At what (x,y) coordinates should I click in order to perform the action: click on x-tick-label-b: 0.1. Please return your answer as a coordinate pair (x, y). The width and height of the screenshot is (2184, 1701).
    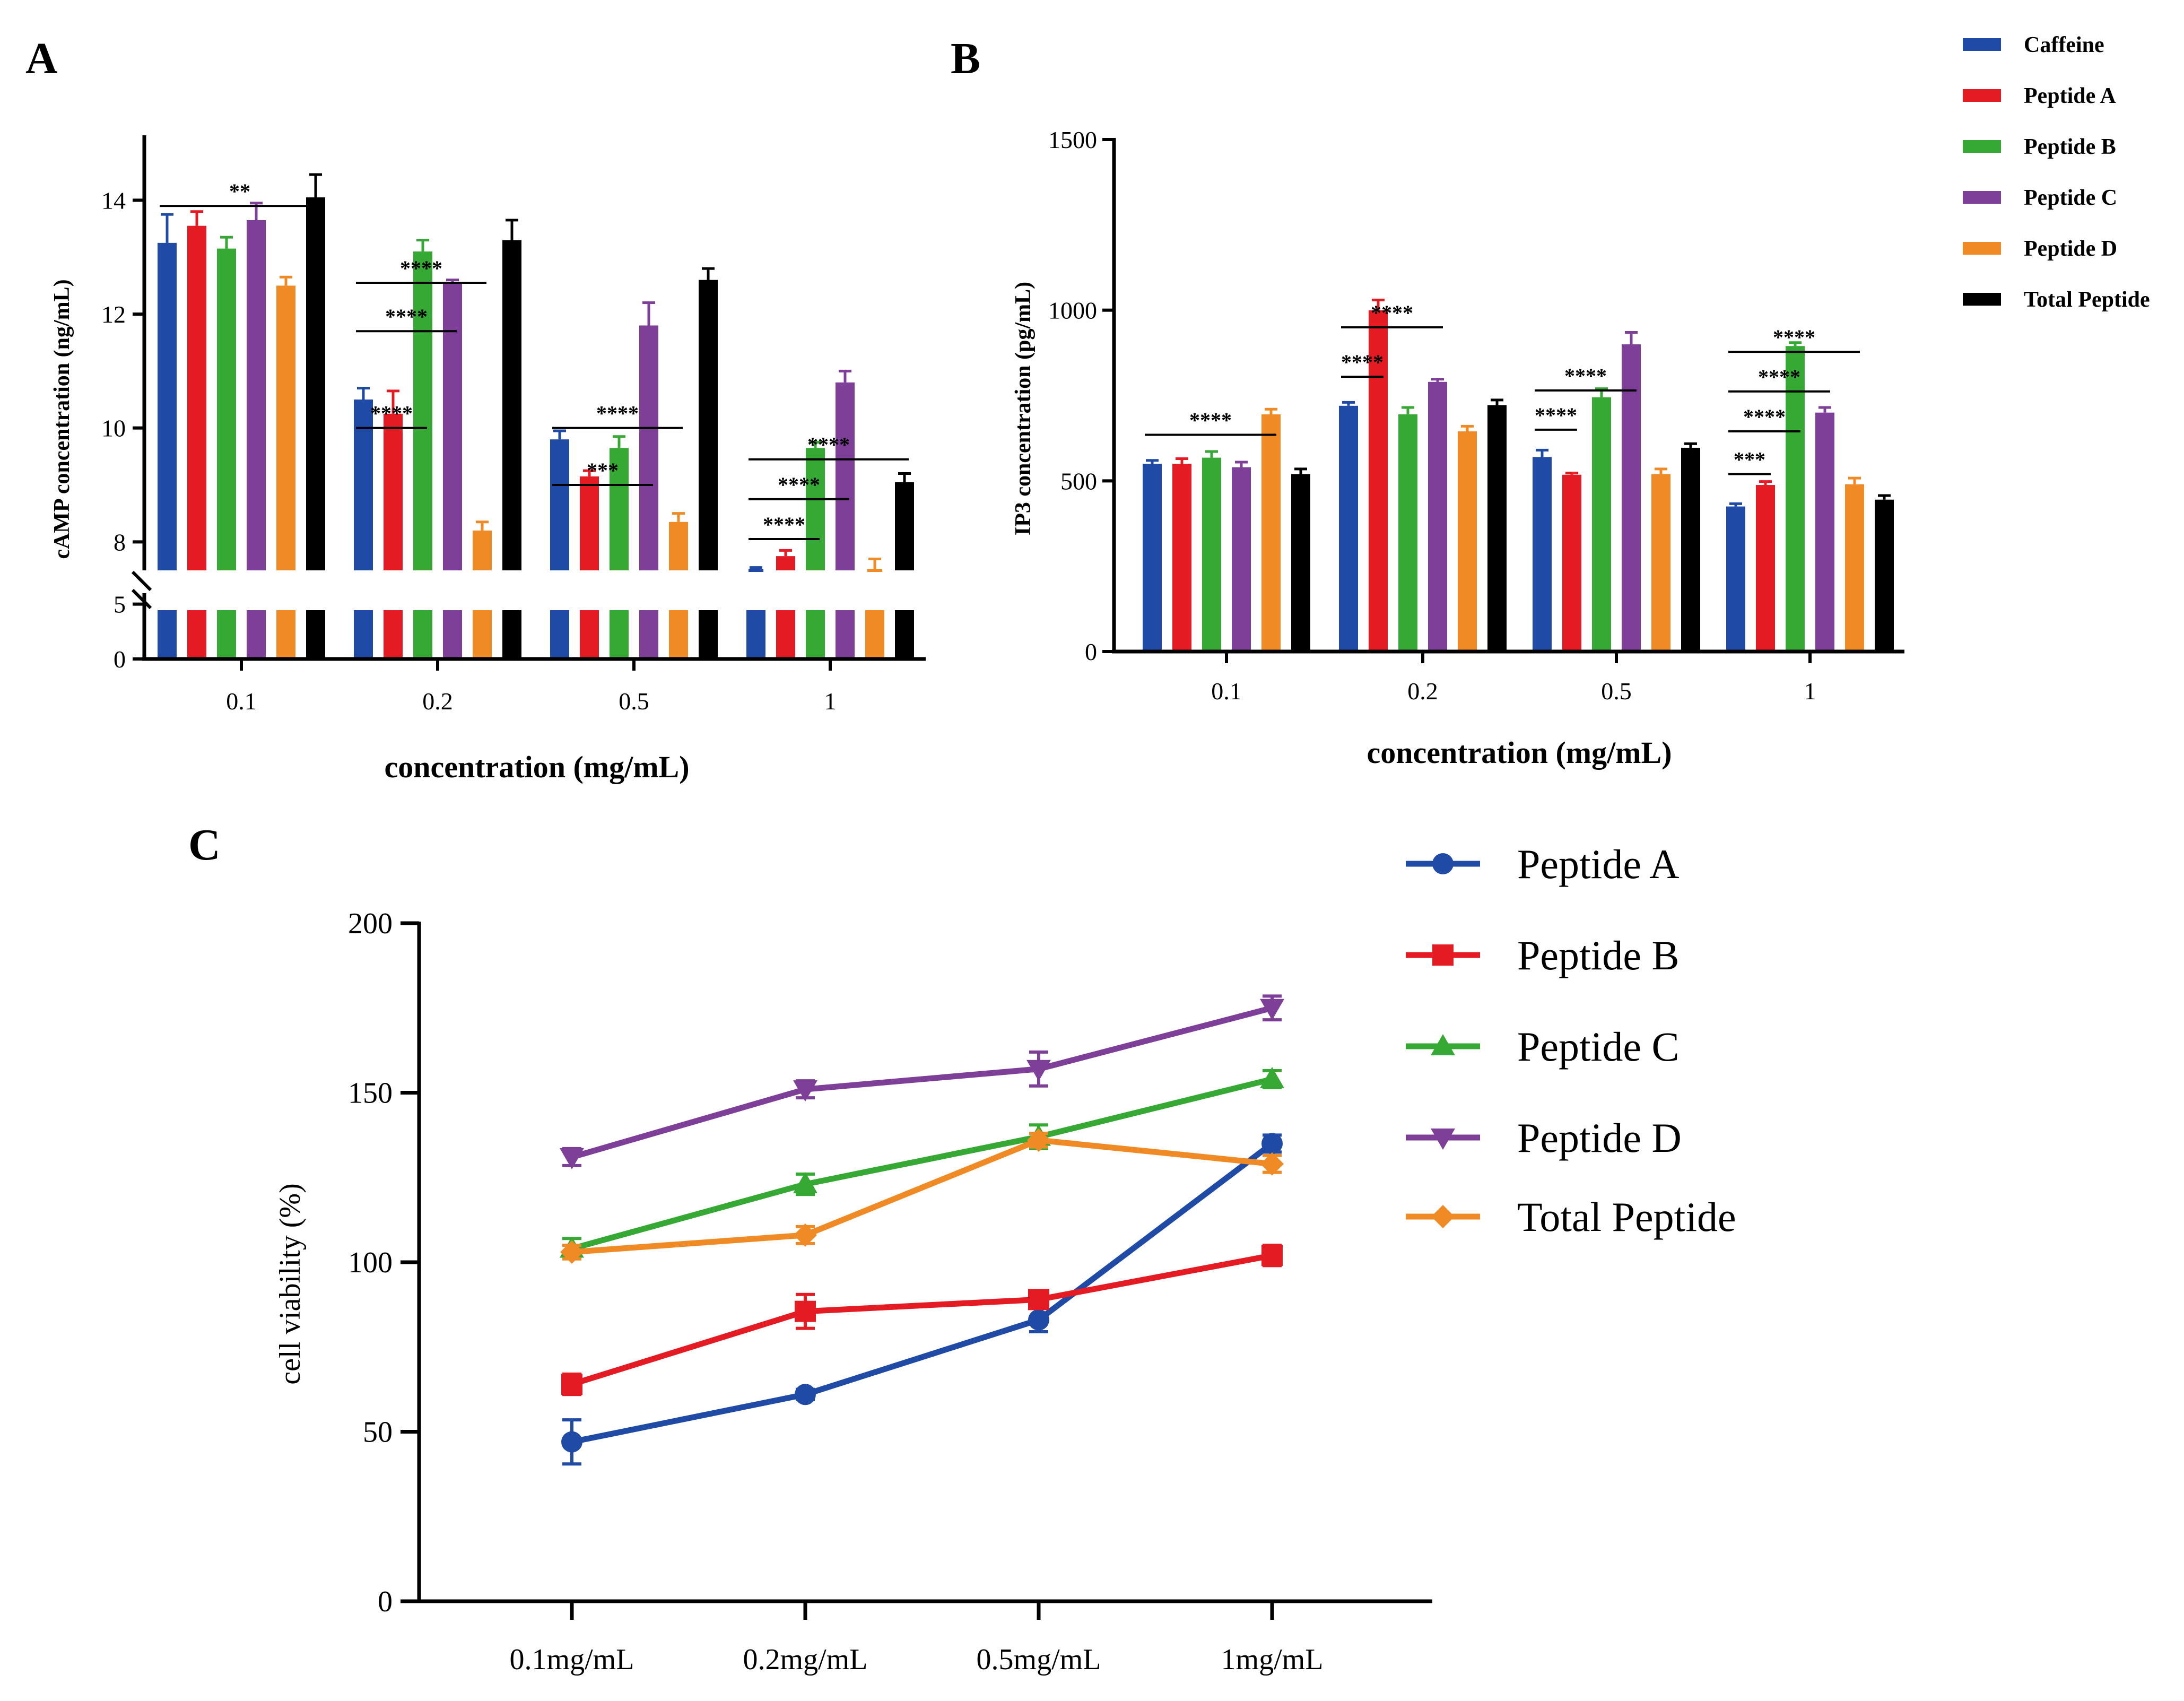
    Looking at the image, I should click on (1226, 691).